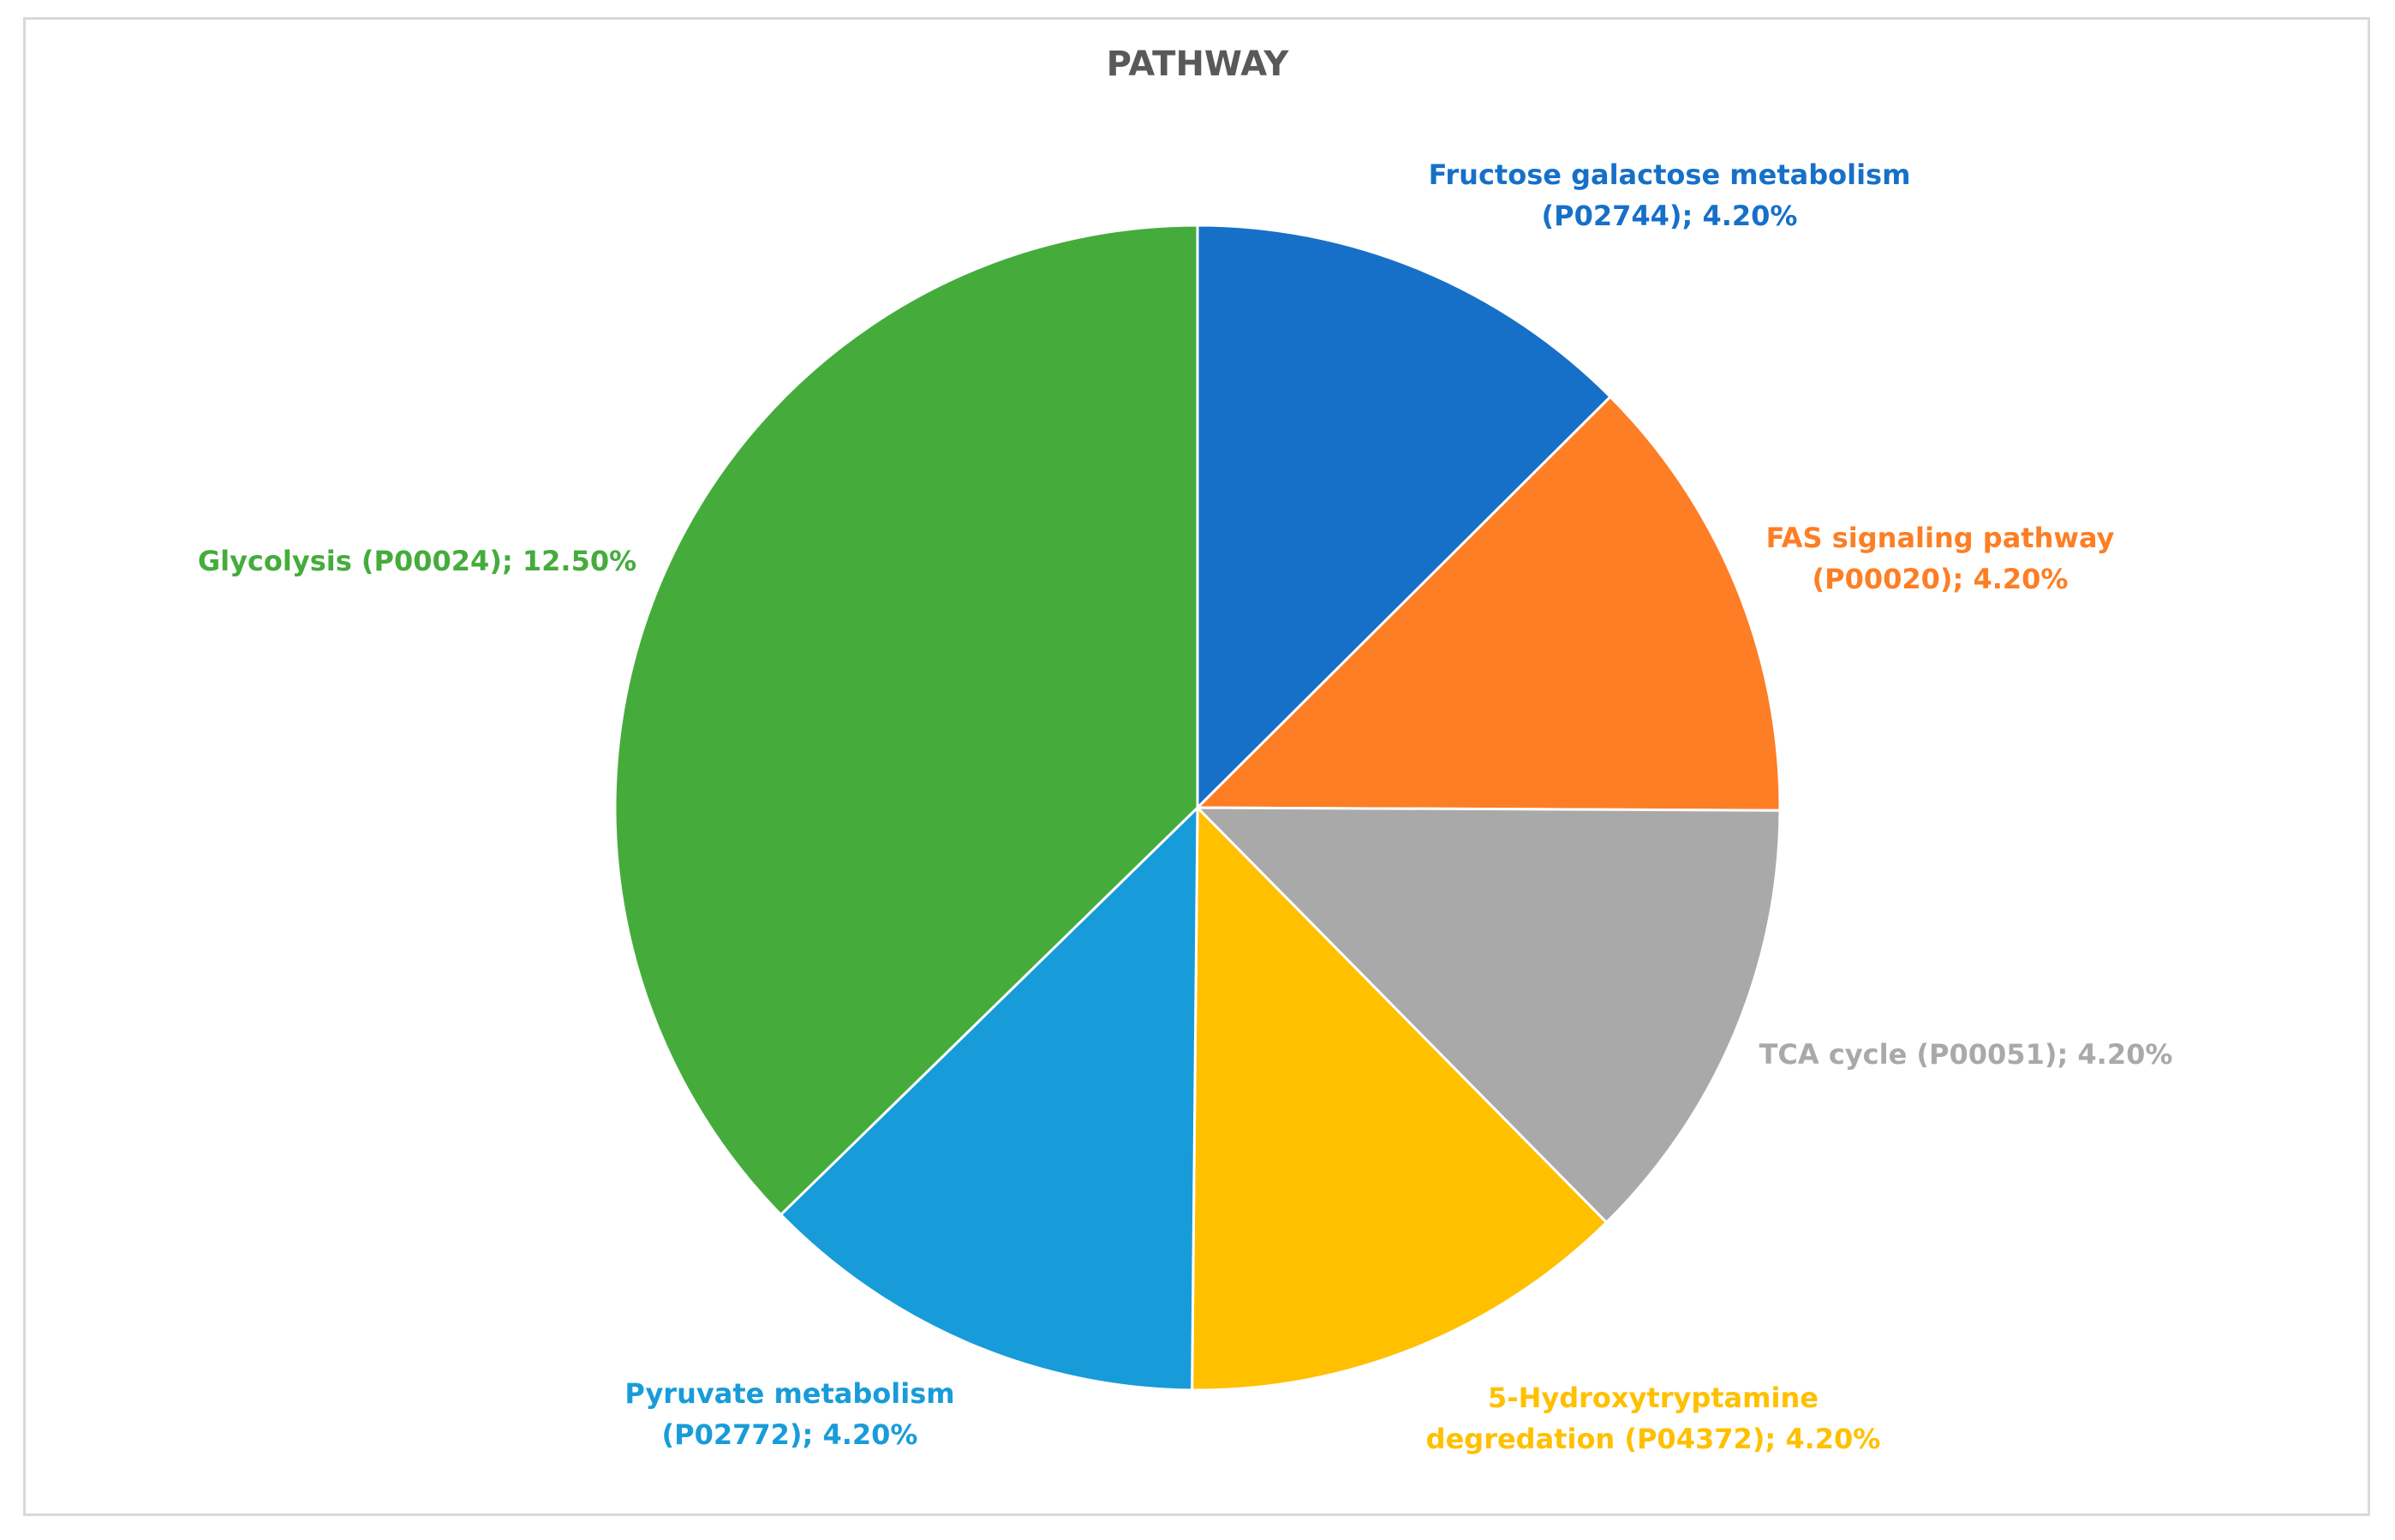 This screenshot has height=1540, width=2395. What do you see at coordinates (789, 1414) in the screenshot?
I see `label-pyruvate-metabolism: Pyruvate metabolism (P02772); 4.20%` at bounding box center [789, 1414].